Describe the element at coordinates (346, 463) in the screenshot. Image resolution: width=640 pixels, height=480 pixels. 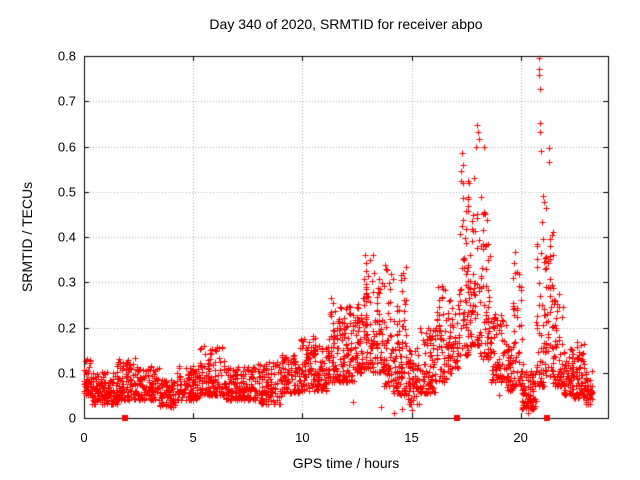
I see `x-axis-label: GPS time / hours` at that location.